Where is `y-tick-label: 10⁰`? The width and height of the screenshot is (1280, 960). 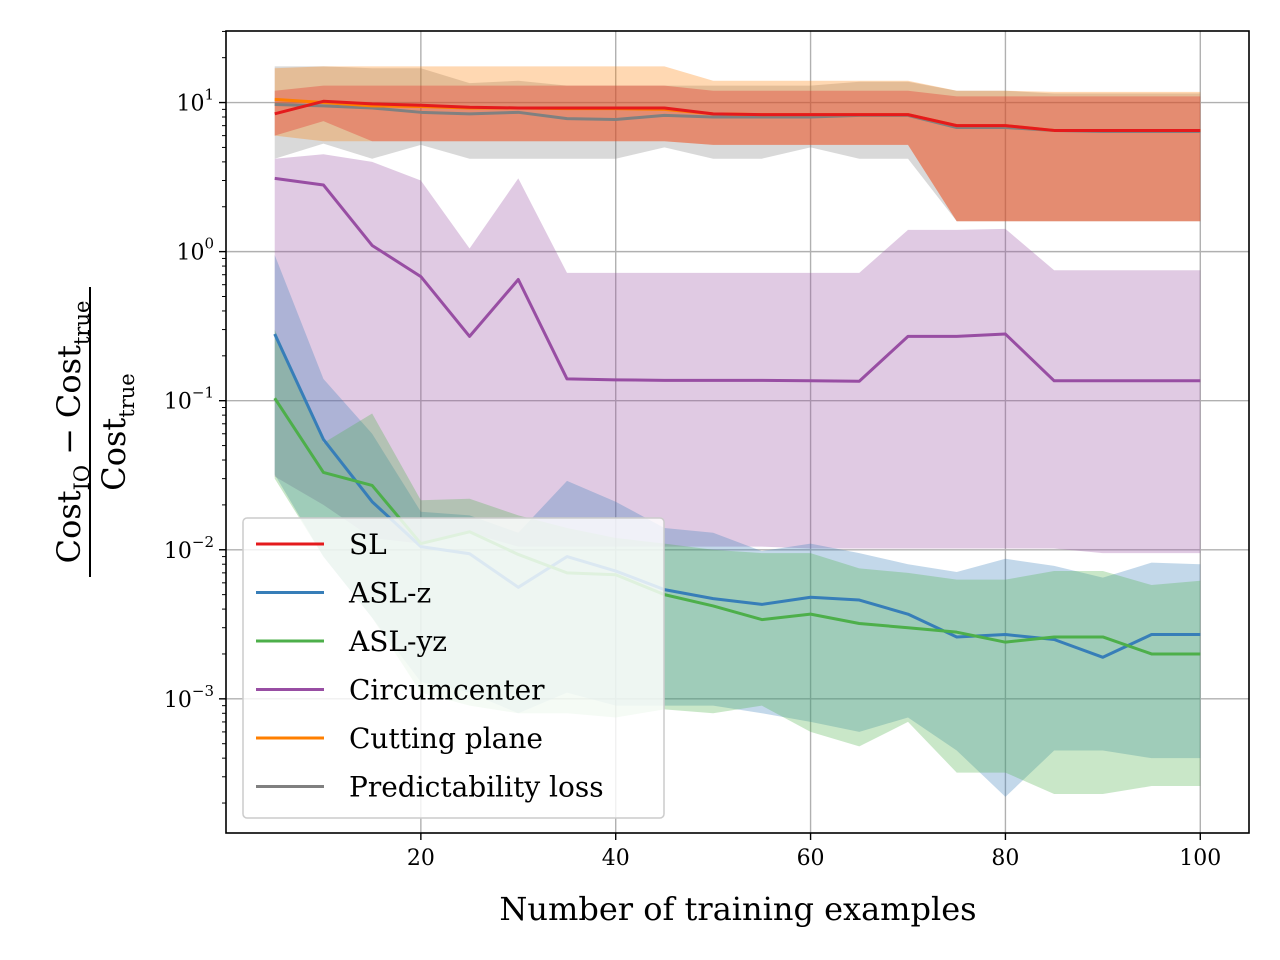
y-tick-label: 10⁰ is located at coordinates (195, 250).